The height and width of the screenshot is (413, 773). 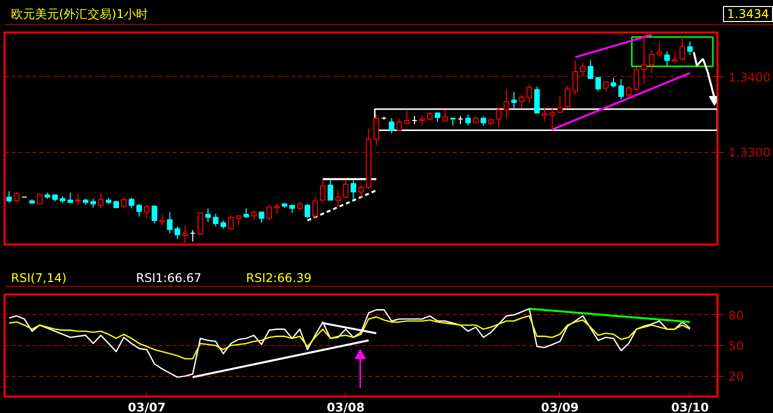 I want to click on y-tick-label: 20, so click(x=736, y=377).